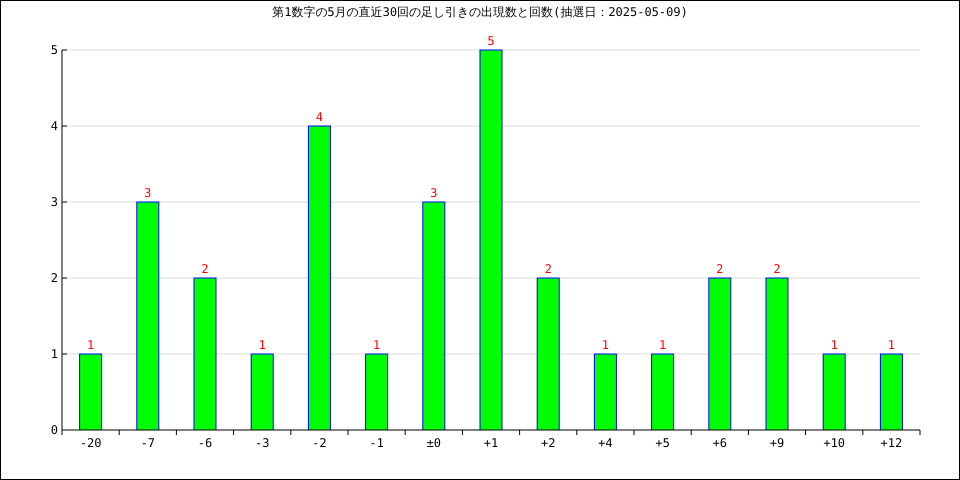 The image size is (960, 480). I want to click on x-tick-label: -20, so click(91, 443).